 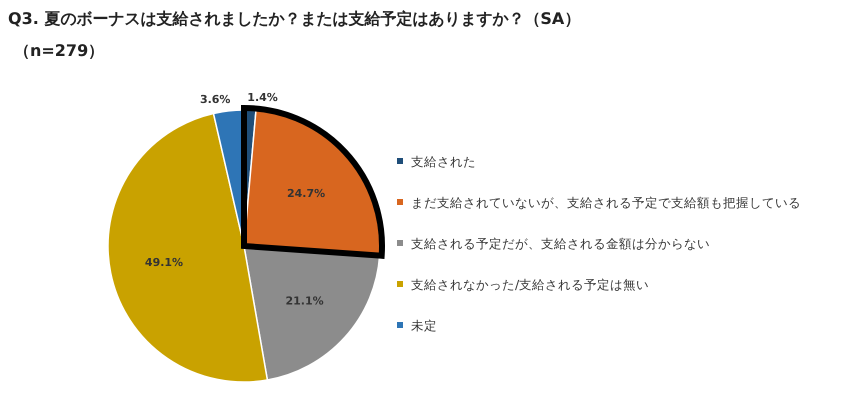 I want to click on legend-label: 支給された, so click(x=443, y=161).